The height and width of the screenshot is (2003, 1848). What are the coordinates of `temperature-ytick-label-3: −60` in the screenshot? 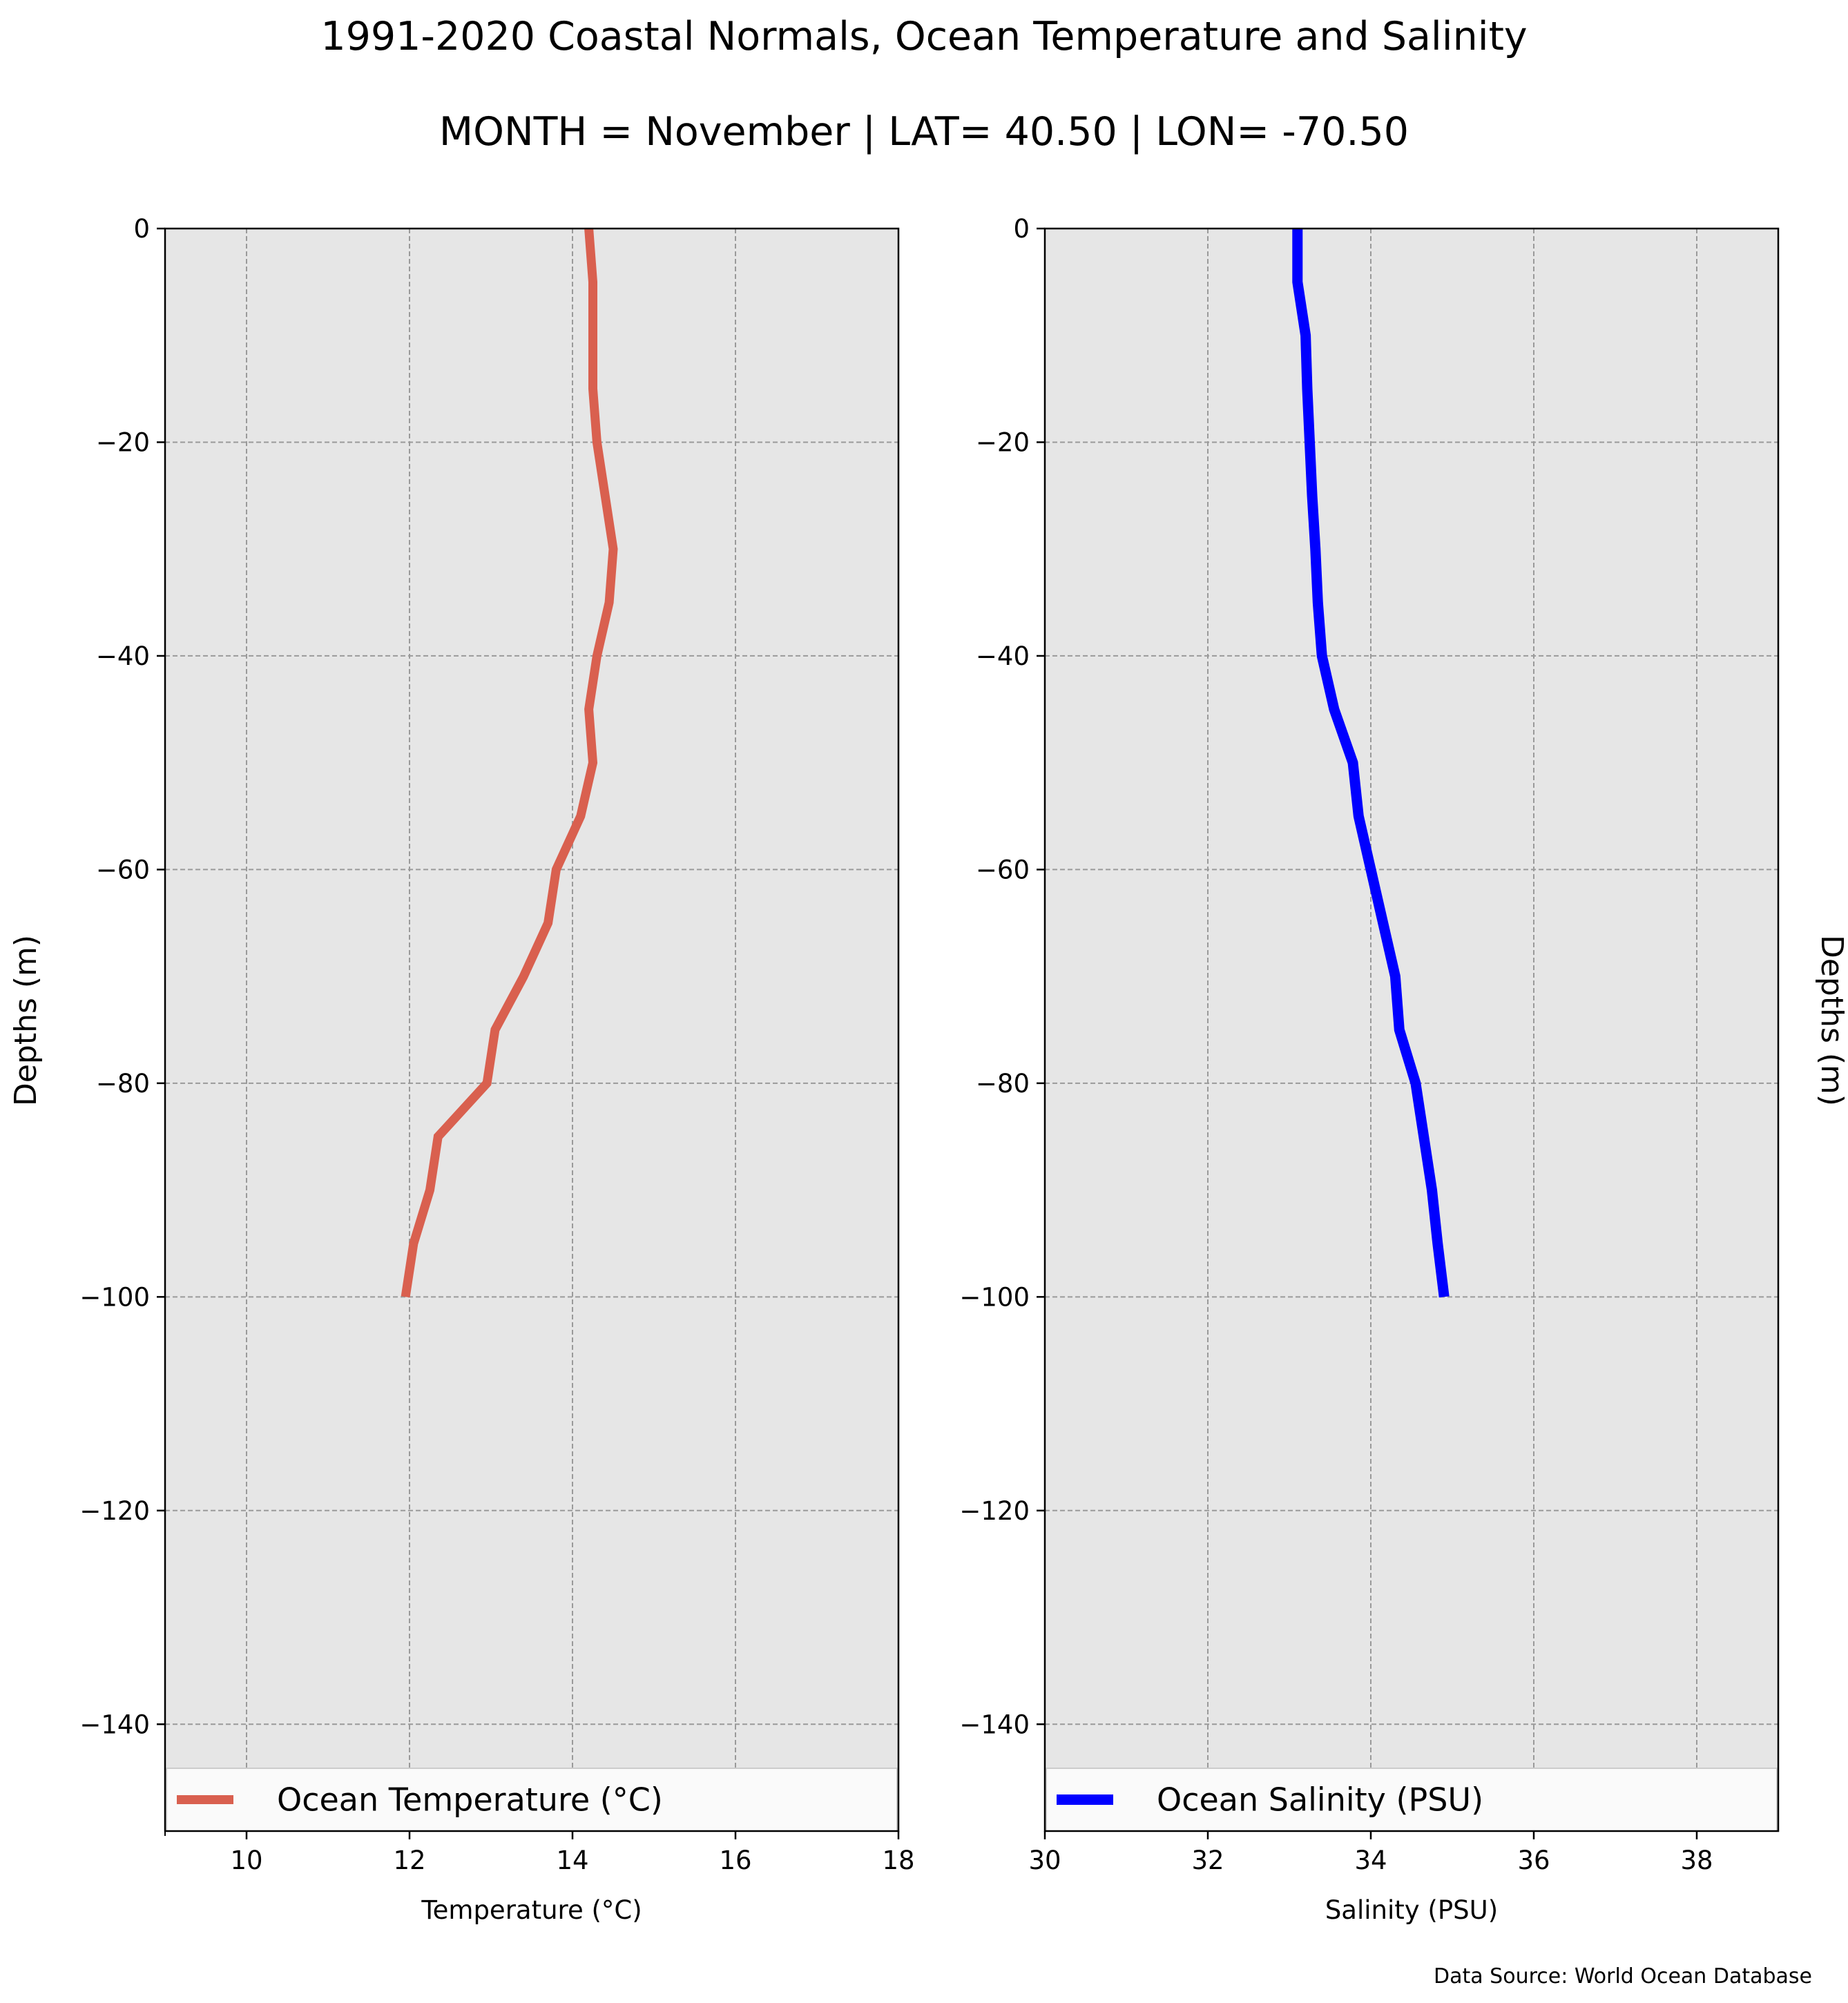 It's located at (123, 870).